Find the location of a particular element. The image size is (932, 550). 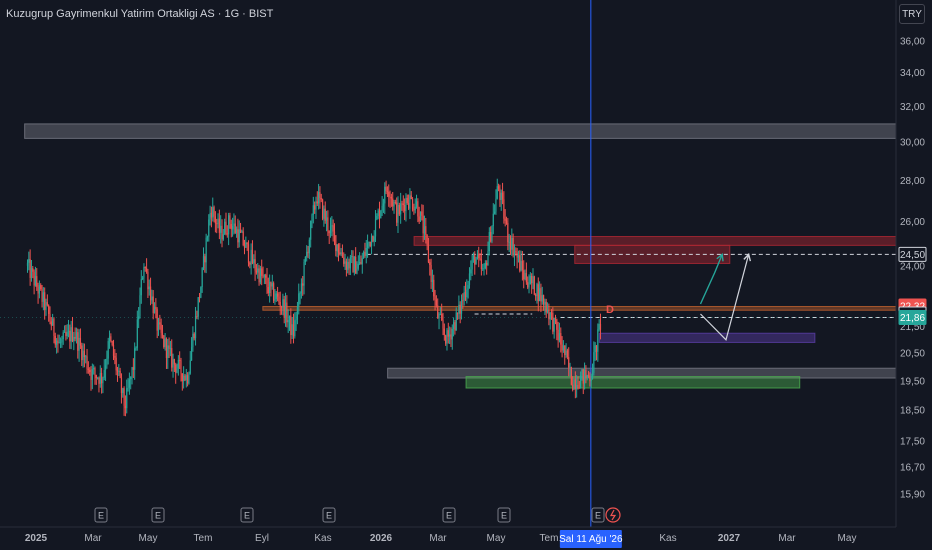

time-axis-tick: May is located at coordinates (847, 538).